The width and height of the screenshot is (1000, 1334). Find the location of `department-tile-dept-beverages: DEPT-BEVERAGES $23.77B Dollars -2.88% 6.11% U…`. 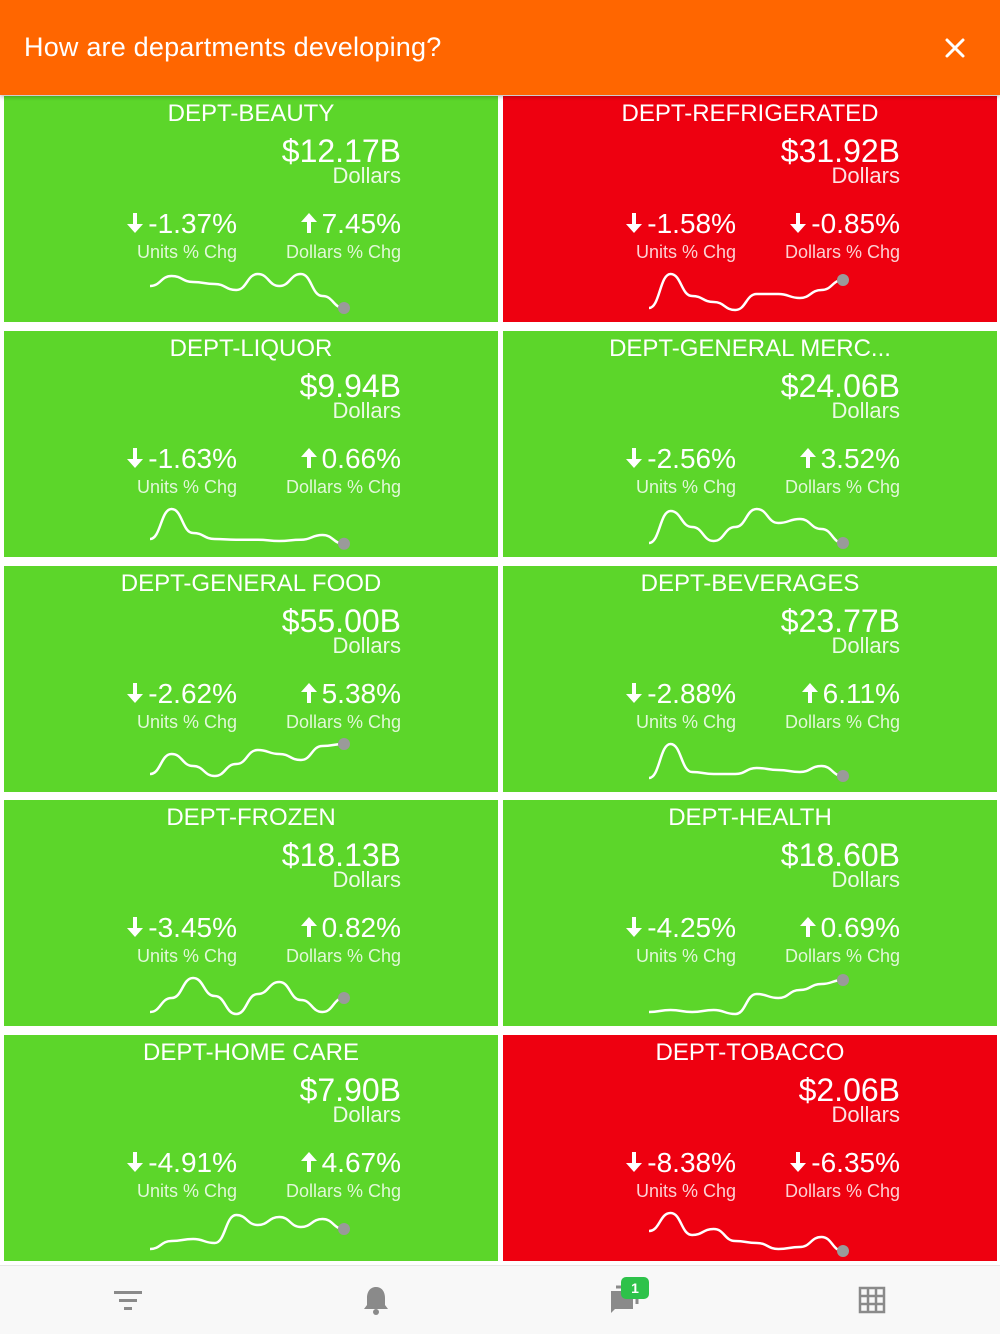

department-tile-dept-beverages: DEPT-BEVERAGES $23.77B Dollars -2.88% 6.11% U… is located at coordinates (750, 678).